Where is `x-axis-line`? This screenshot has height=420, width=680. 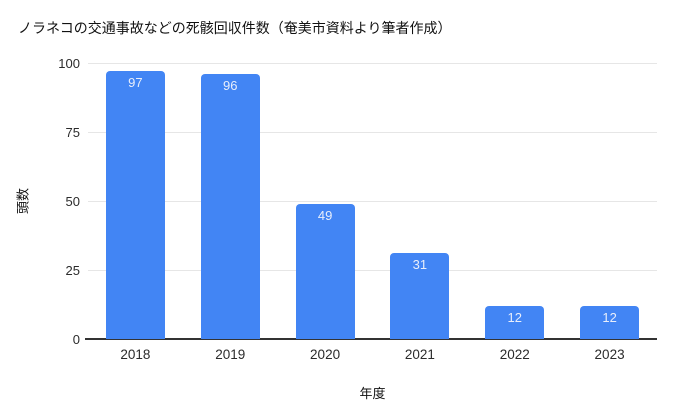 x-axis-line is located at coordinates (371, 339).